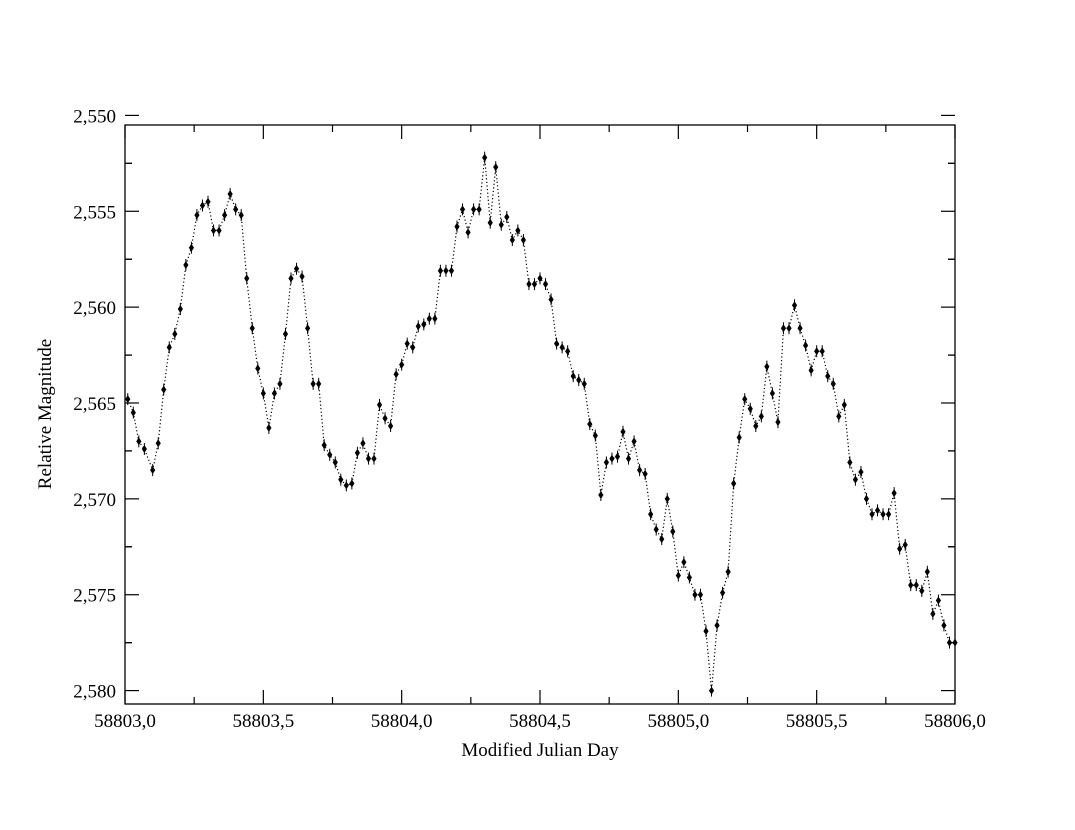  I want to click on y-tick-label: 2,555, so click(94, 212).